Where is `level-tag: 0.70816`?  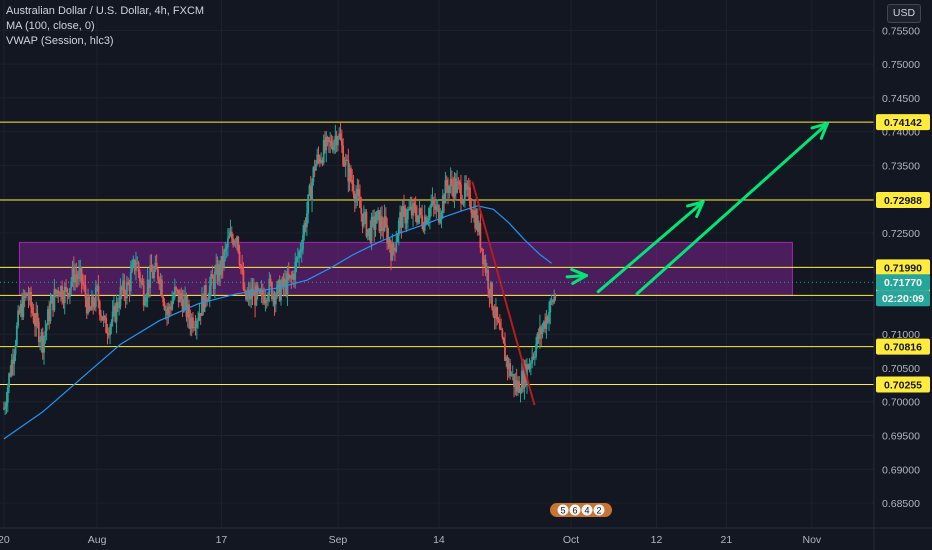 level-tag: 0.70816 is located at coordinates (903, 348).